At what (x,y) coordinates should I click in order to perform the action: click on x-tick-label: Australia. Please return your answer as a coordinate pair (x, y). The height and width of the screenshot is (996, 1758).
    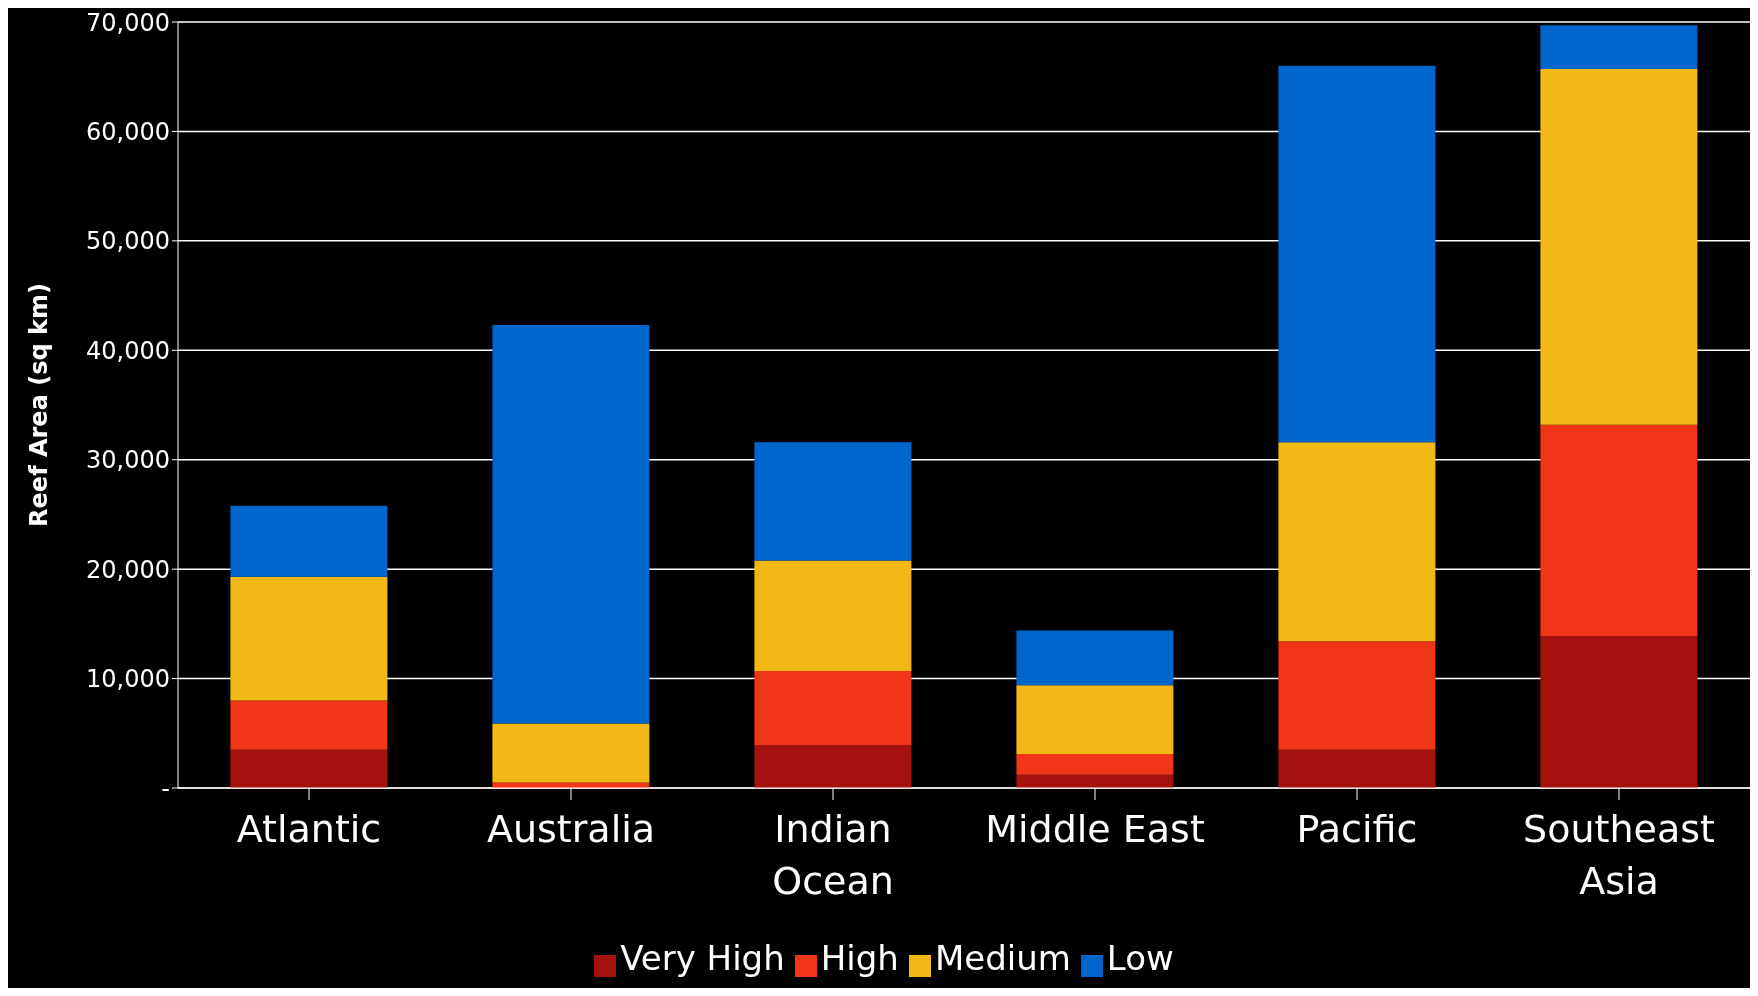
    Looking at the image, I should click on (571, 829).